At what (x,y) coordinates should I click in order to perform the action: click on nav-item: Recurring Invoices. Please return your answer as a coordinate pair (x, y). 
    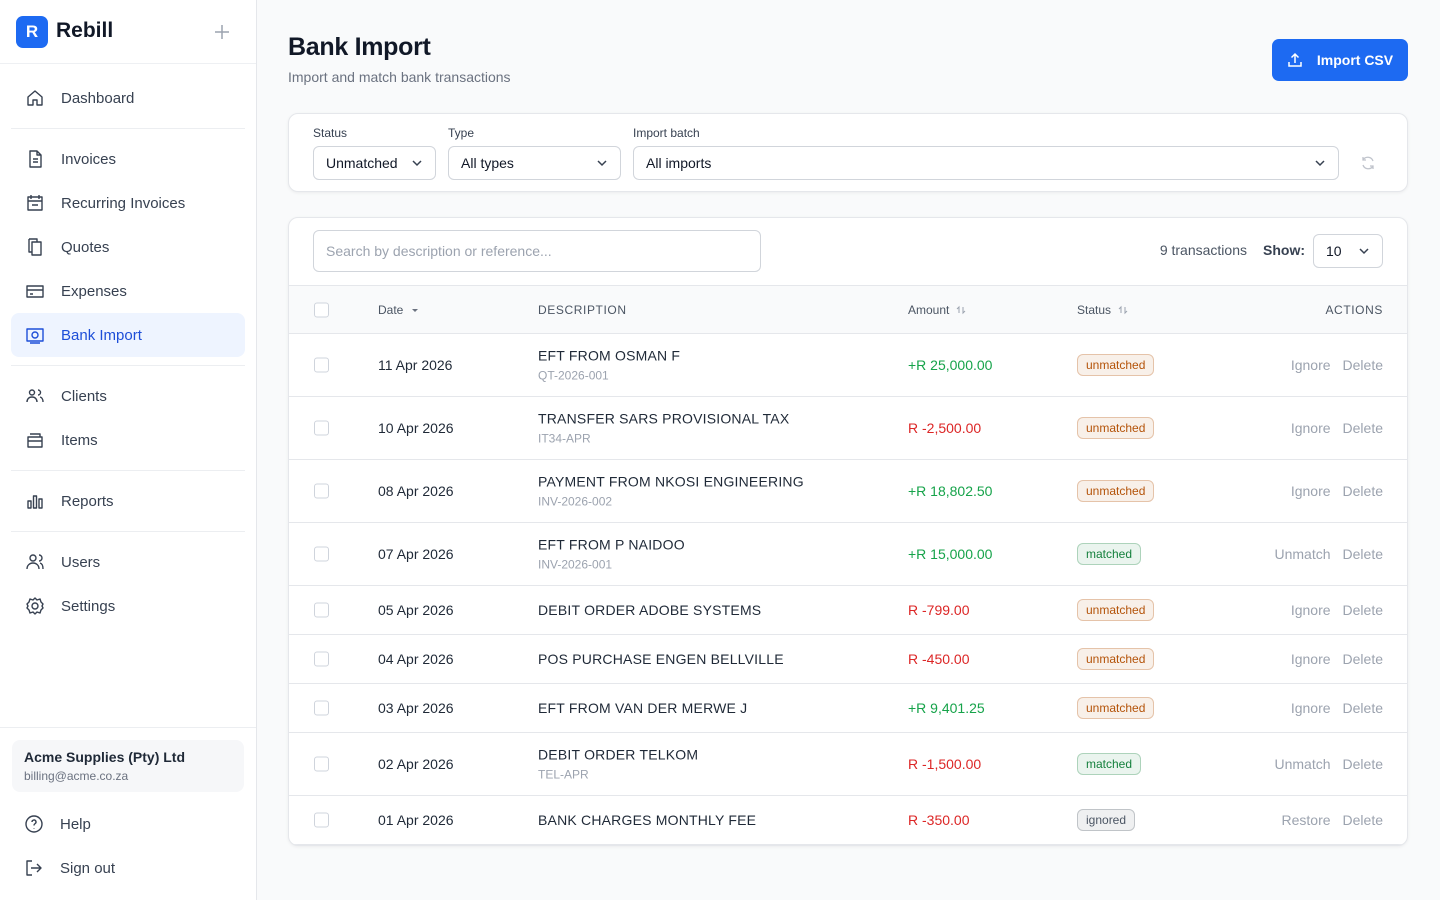
    Looking at the image, I should click on (128, 203).